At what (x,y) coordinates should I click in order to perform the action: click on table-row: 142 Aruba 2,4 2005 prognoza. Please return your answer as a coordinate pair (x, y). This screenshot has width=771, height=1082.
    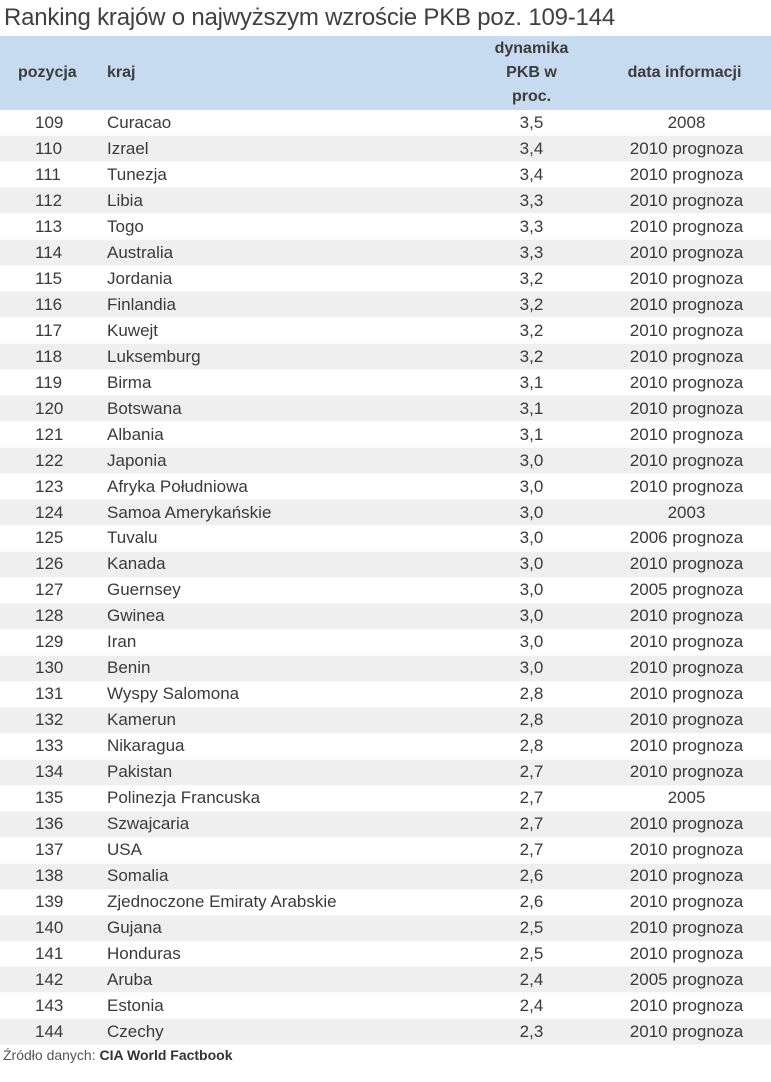
    Looking at the image, I should click on (385, 980).